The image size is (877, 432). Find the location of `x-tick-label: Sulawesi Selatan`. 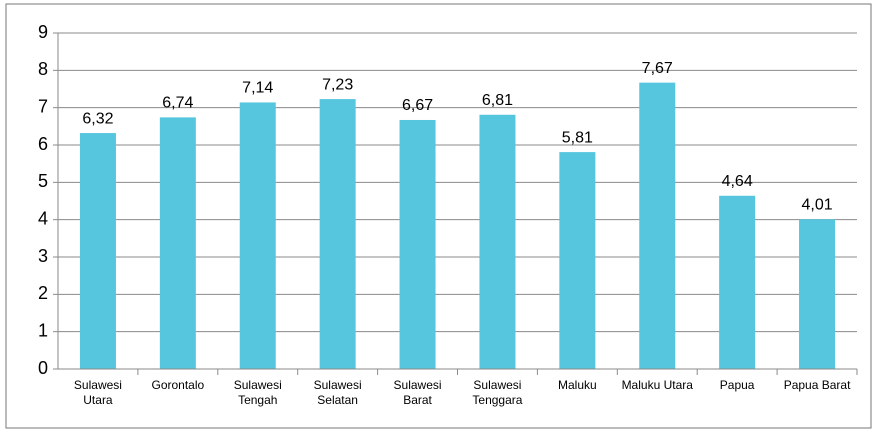

x-tick-label: Sulawesi Selatan is located at coordinates (337, 392).